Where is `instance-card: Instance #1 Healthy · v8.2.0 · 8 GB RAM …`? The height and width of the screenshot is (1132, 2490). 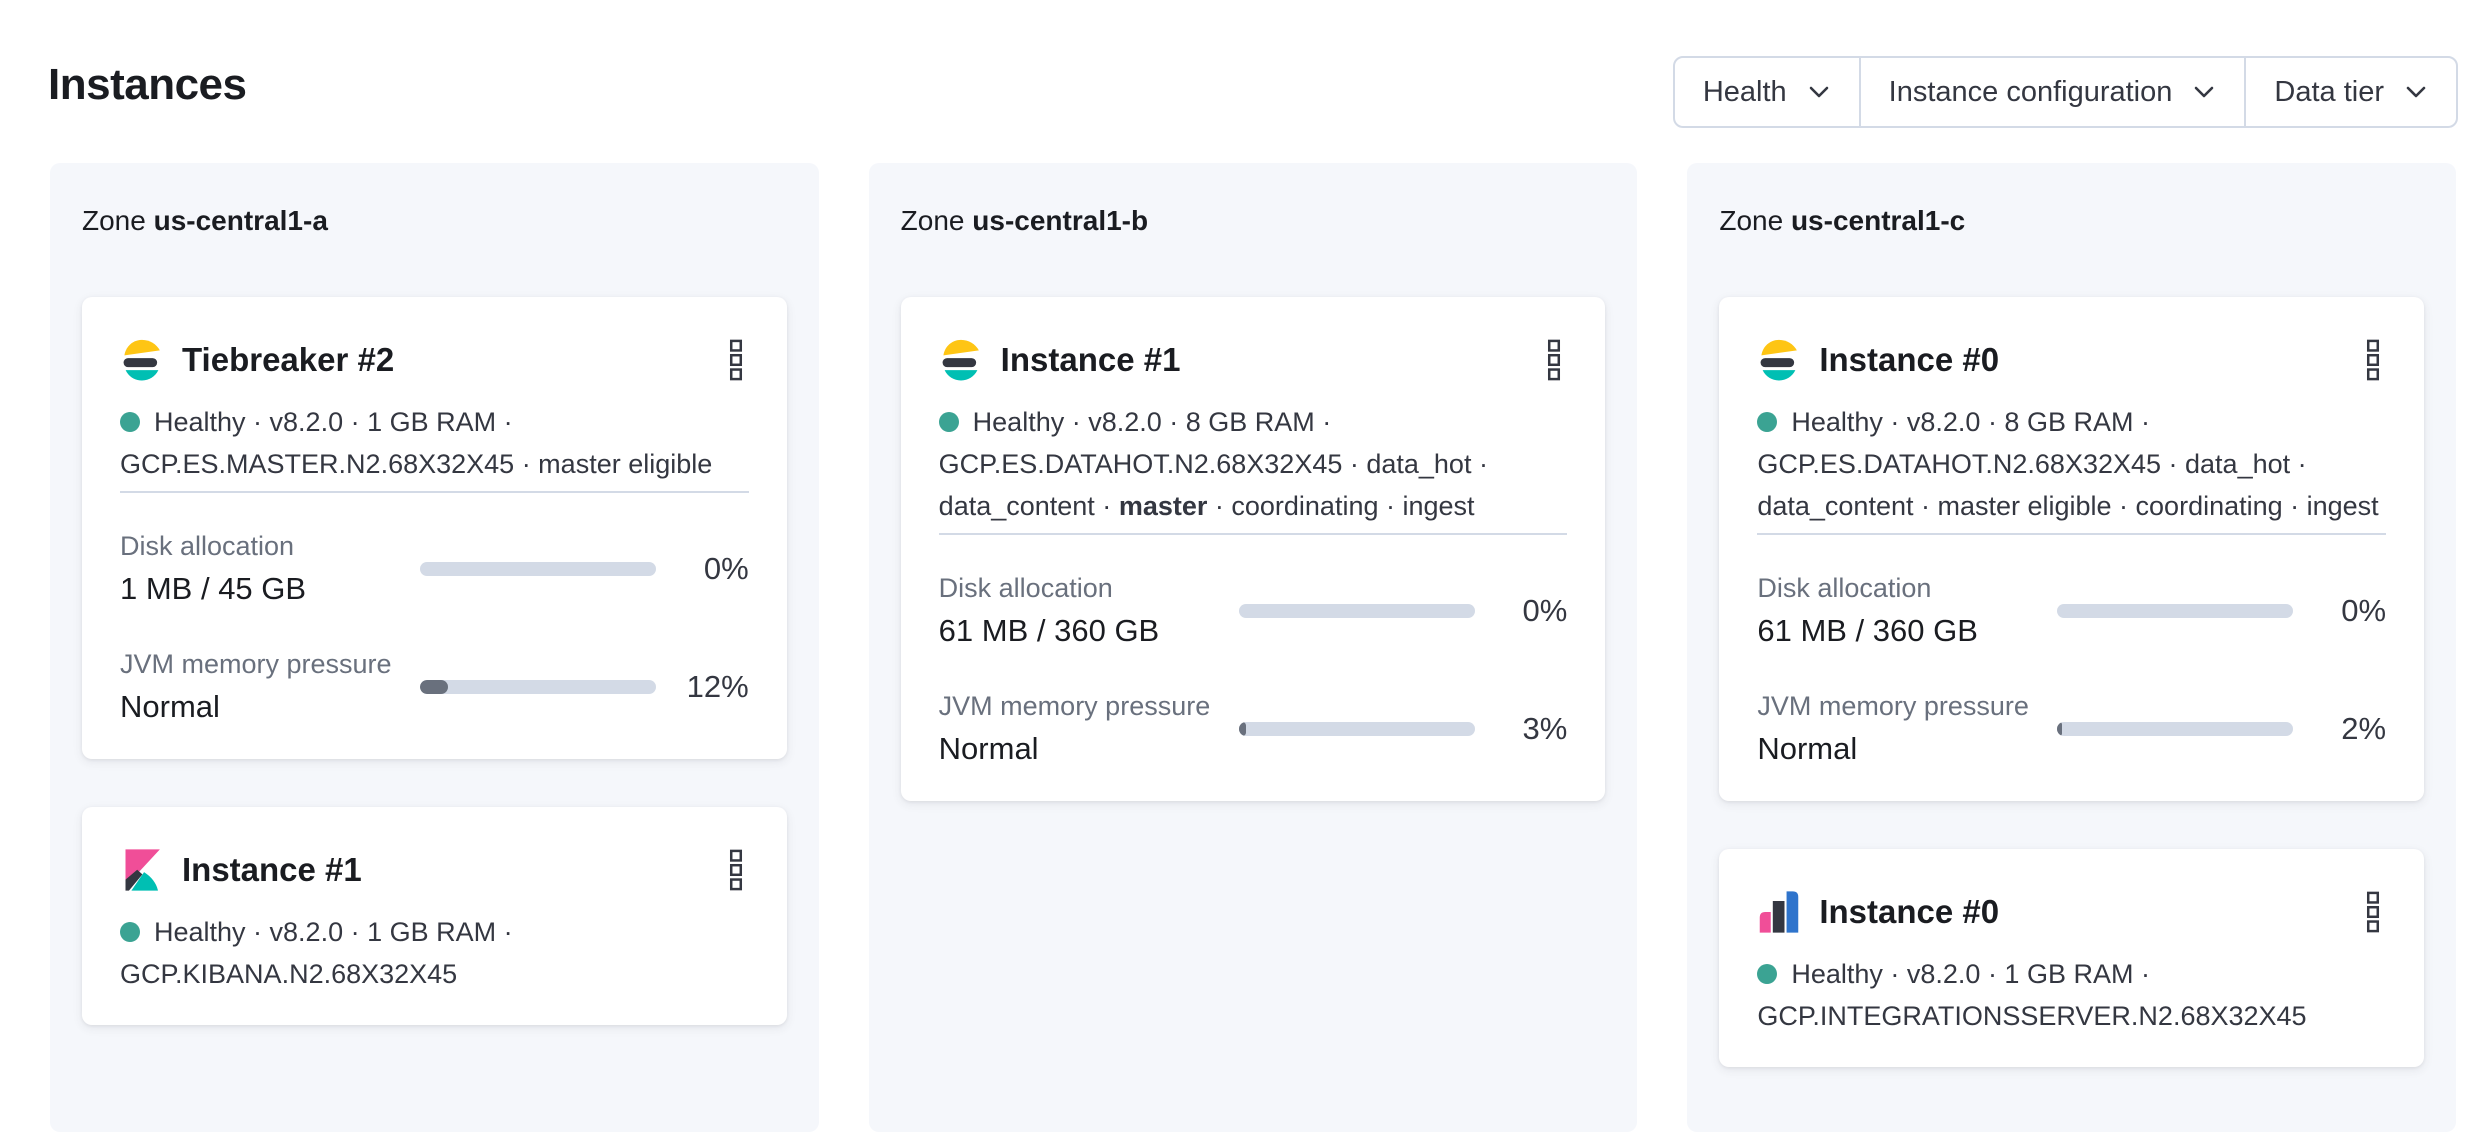
instance-card: Instance #1 Healthy · v8.2.0 · 8 GB RAM … is located at coordinates (1253, 549).